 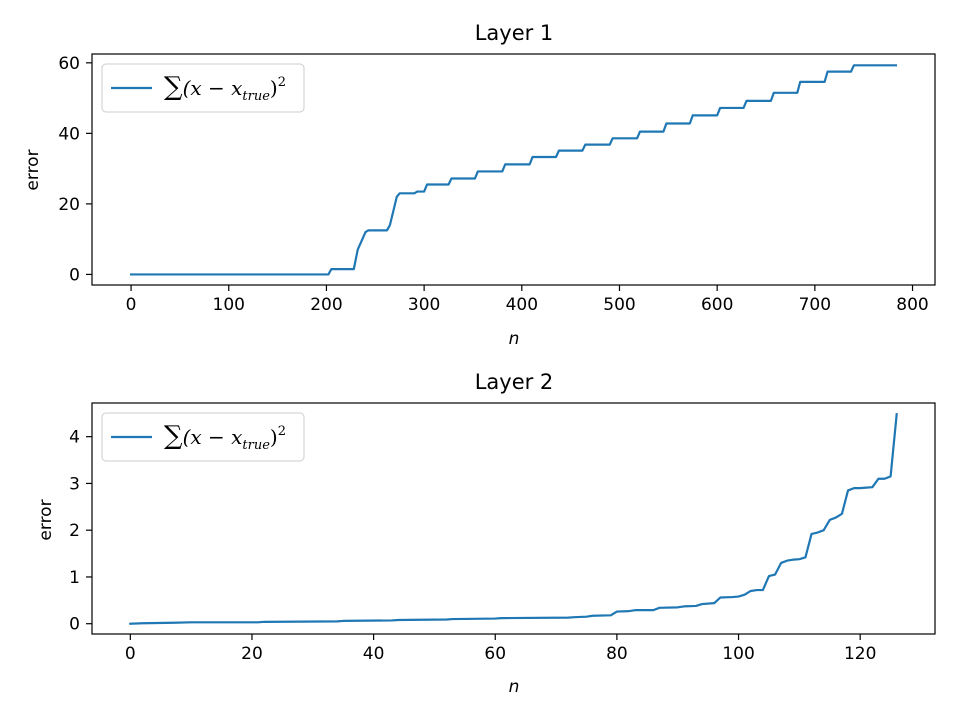 What do you see at coordinates (619, 305) in the screenshot?
I see `x-tick-label: 500` at bounding box center [619, 305].